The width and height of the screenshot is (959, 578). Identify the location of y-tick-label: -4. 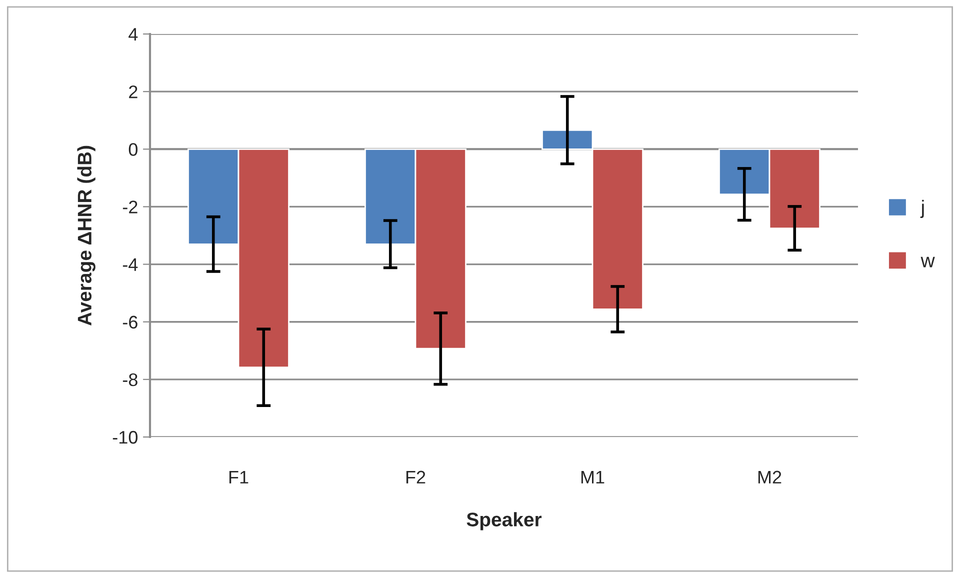
(130, 264).